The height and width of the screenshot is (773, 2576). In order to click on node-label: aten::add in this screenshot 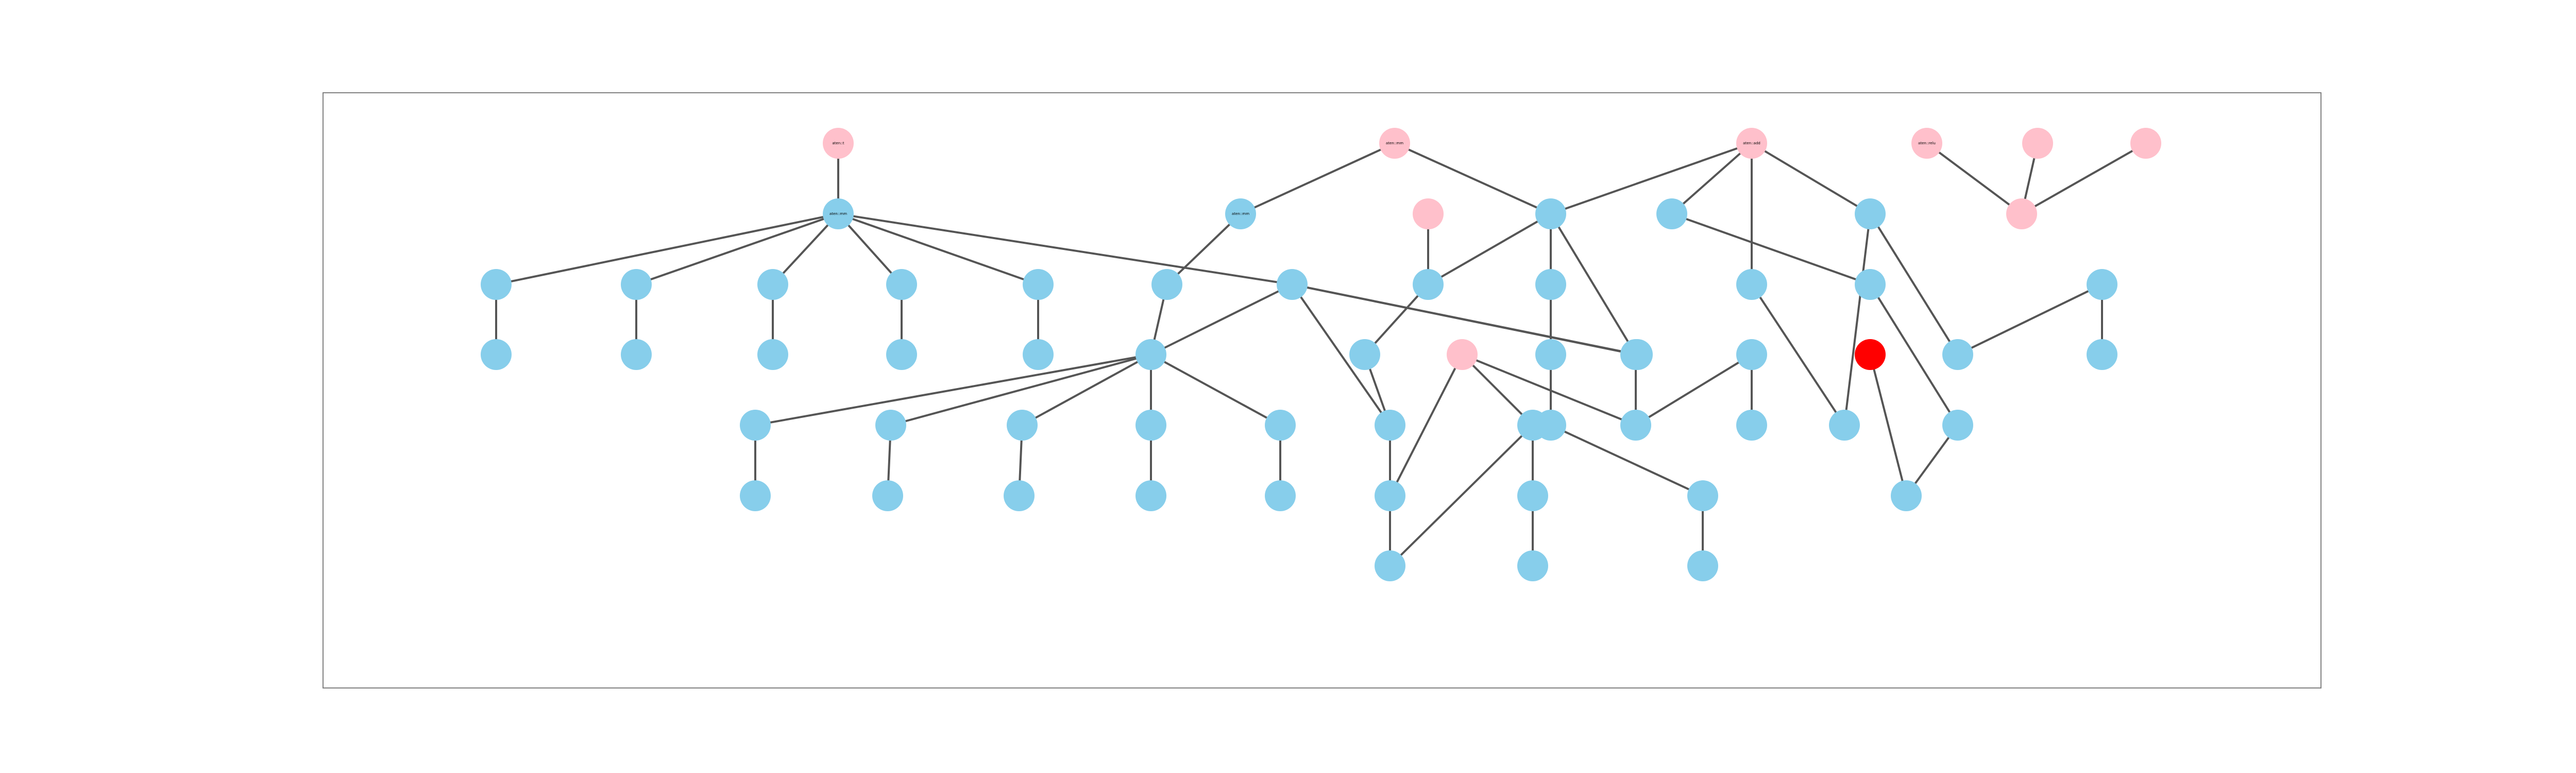, I will do `click(1751, 143)`.